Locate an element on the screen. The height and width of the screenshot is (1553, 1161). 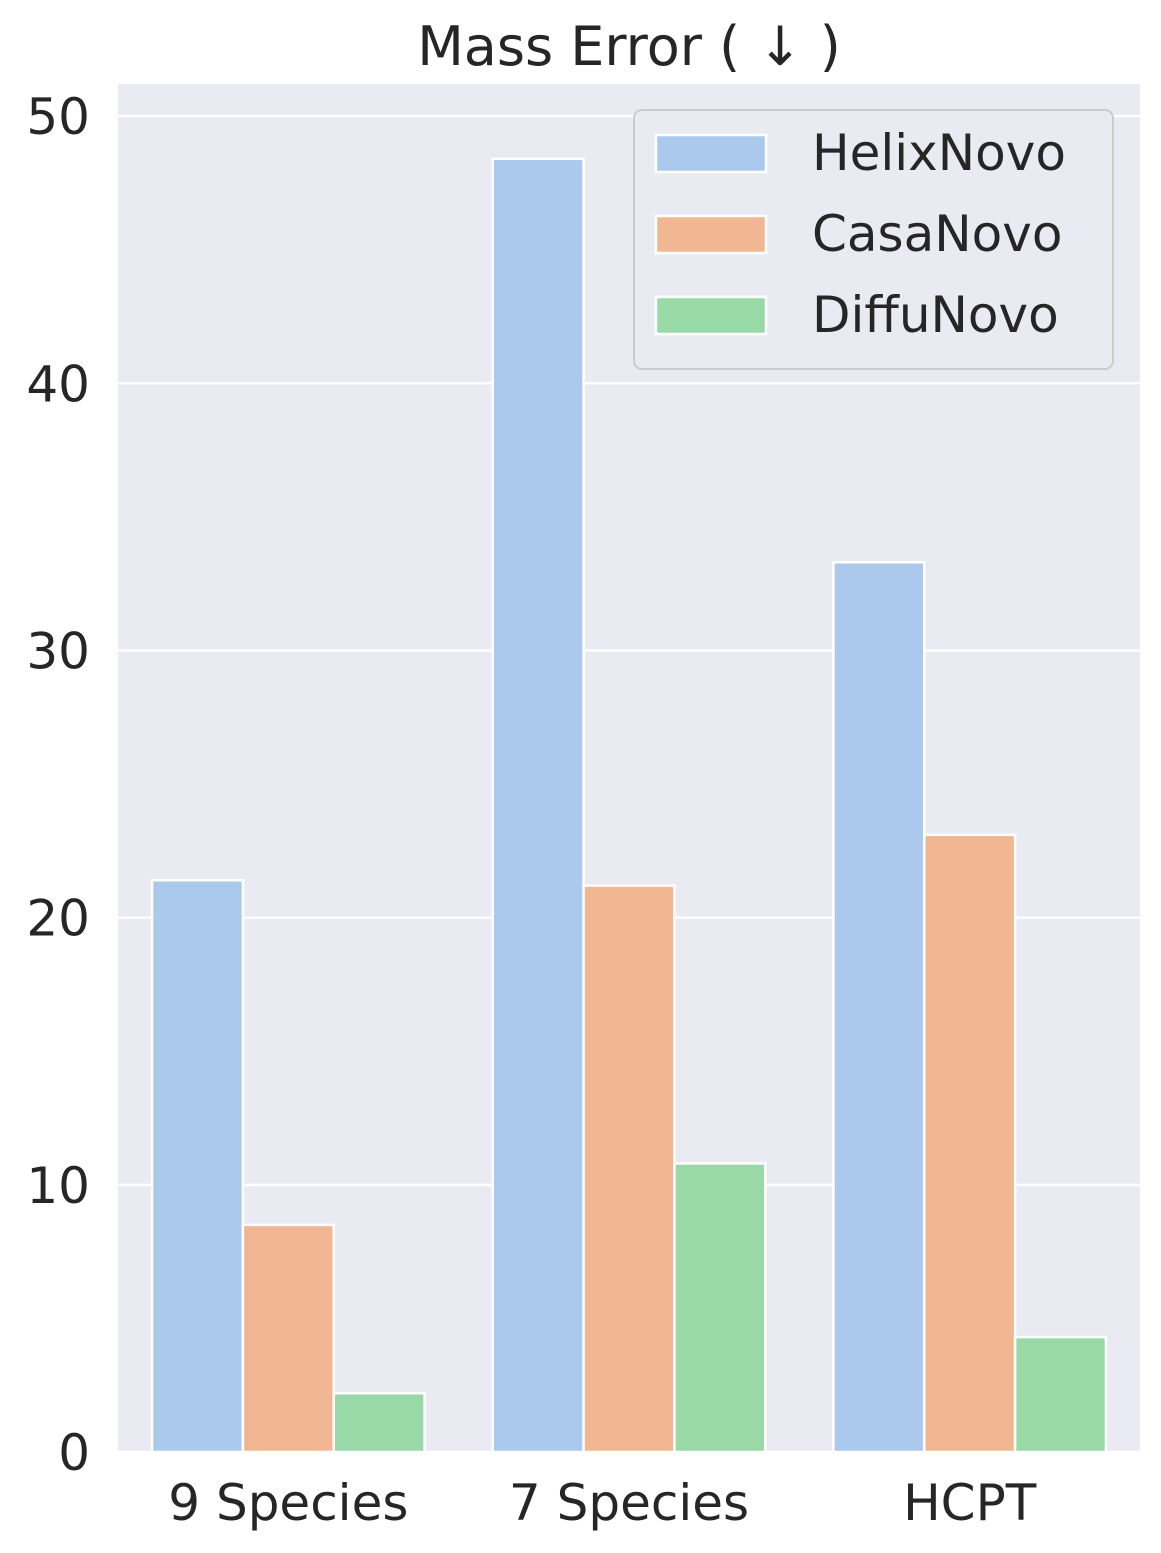
legend-swatch-helixnovo is located at coordinates (711, 153).